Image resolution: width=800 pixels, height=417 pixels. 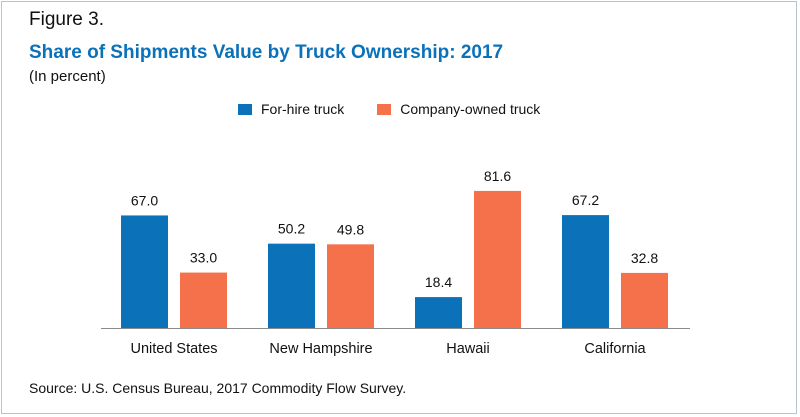 What do you see at coordinates (66, 19) in the screenshot?
I see `figure-label: Figure 3.` at bounding box center [66, 19].